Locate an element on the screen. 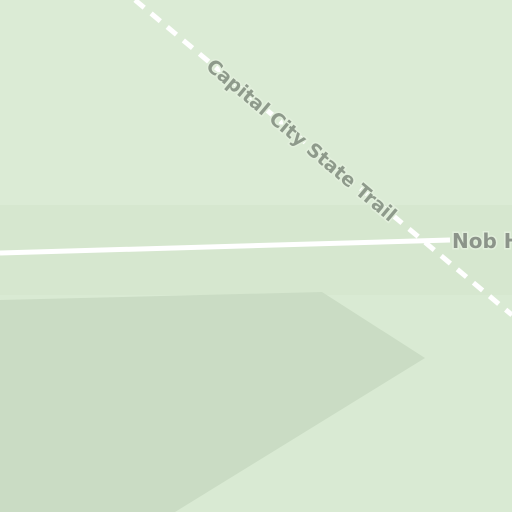  road-label: Nob H is located at coordinates (481, 241).